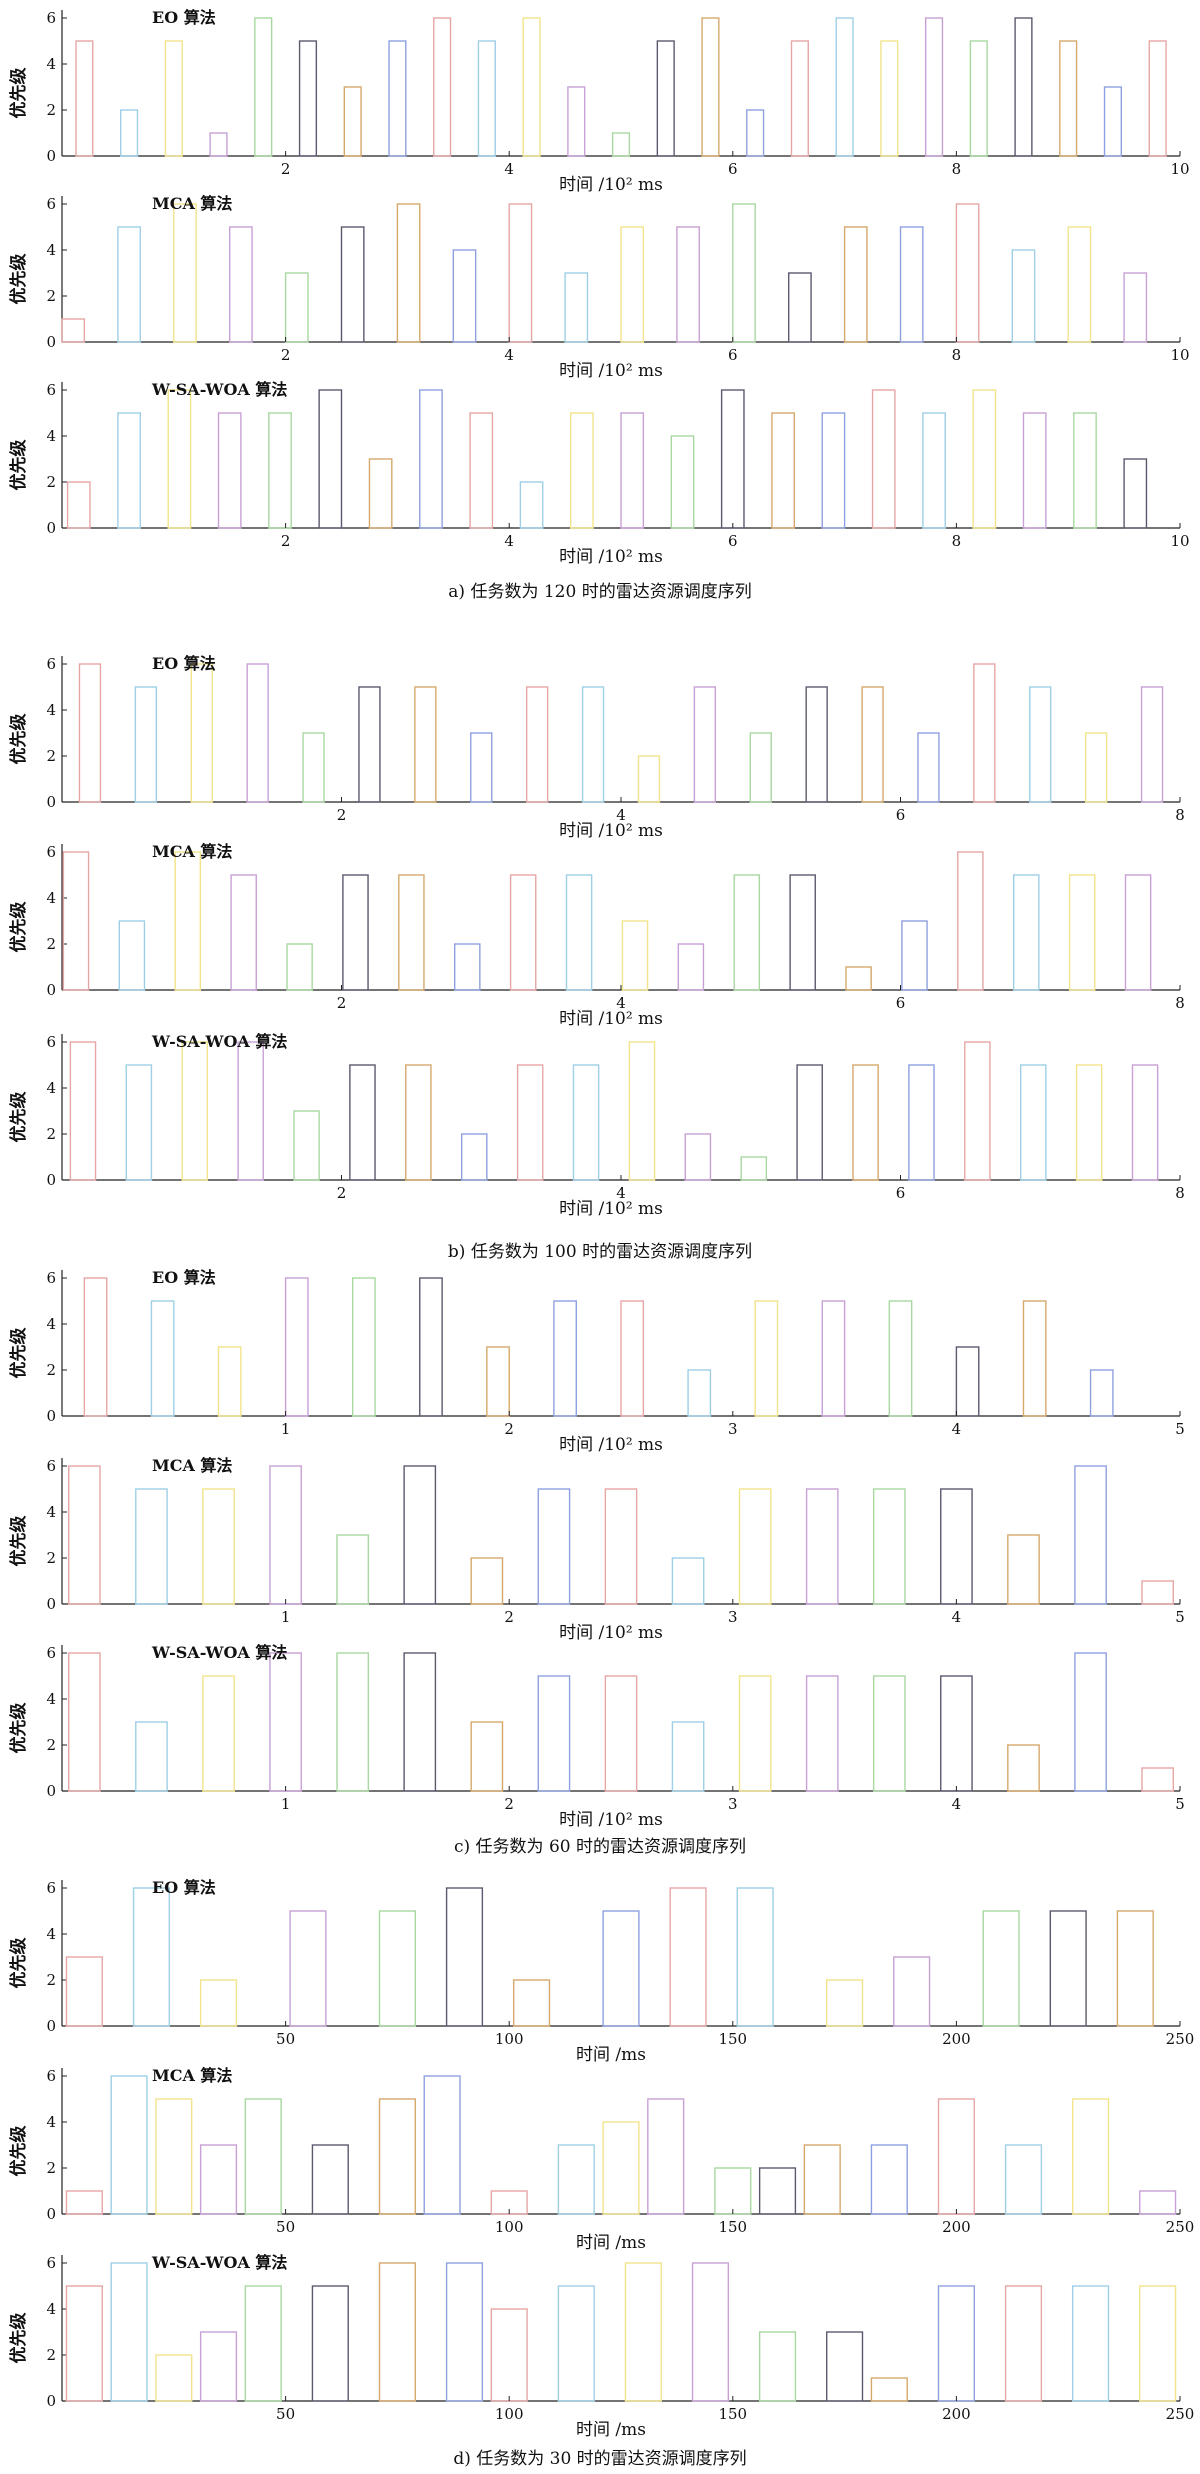 The height and width of the screenshot is (2474, 1200). Describe the element at coordinates (957, 355) in the screenshot. I see `x-tick-label: 8` at that location.